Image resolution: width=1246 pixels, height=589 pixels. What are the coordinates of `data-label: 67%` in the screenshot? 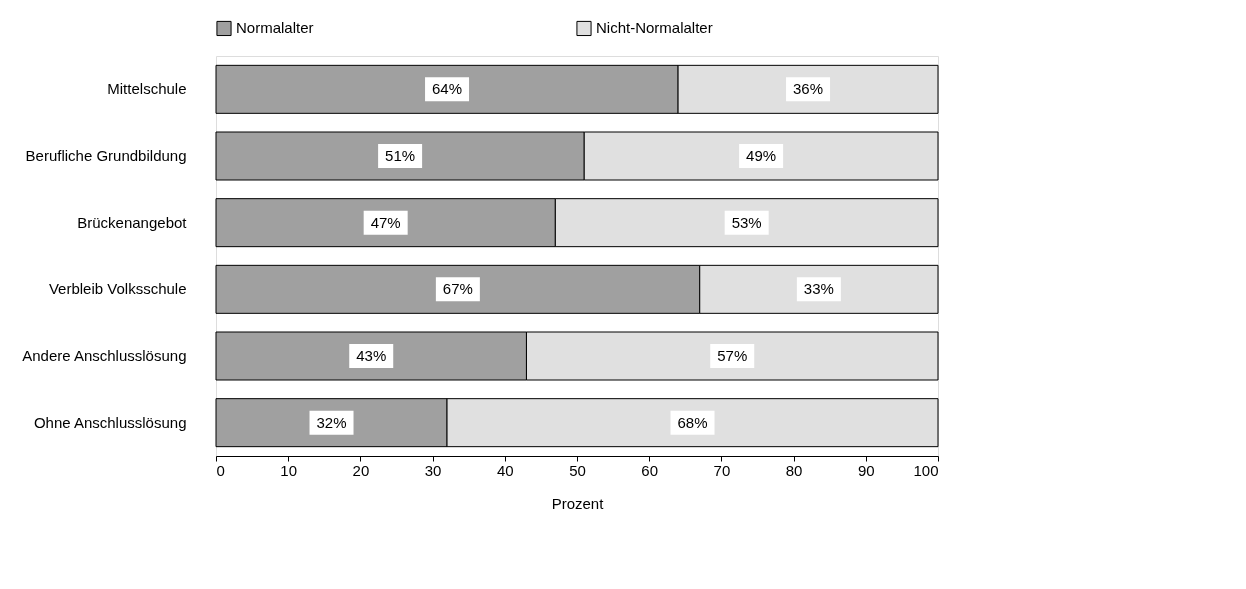 It's located at (457, 289).